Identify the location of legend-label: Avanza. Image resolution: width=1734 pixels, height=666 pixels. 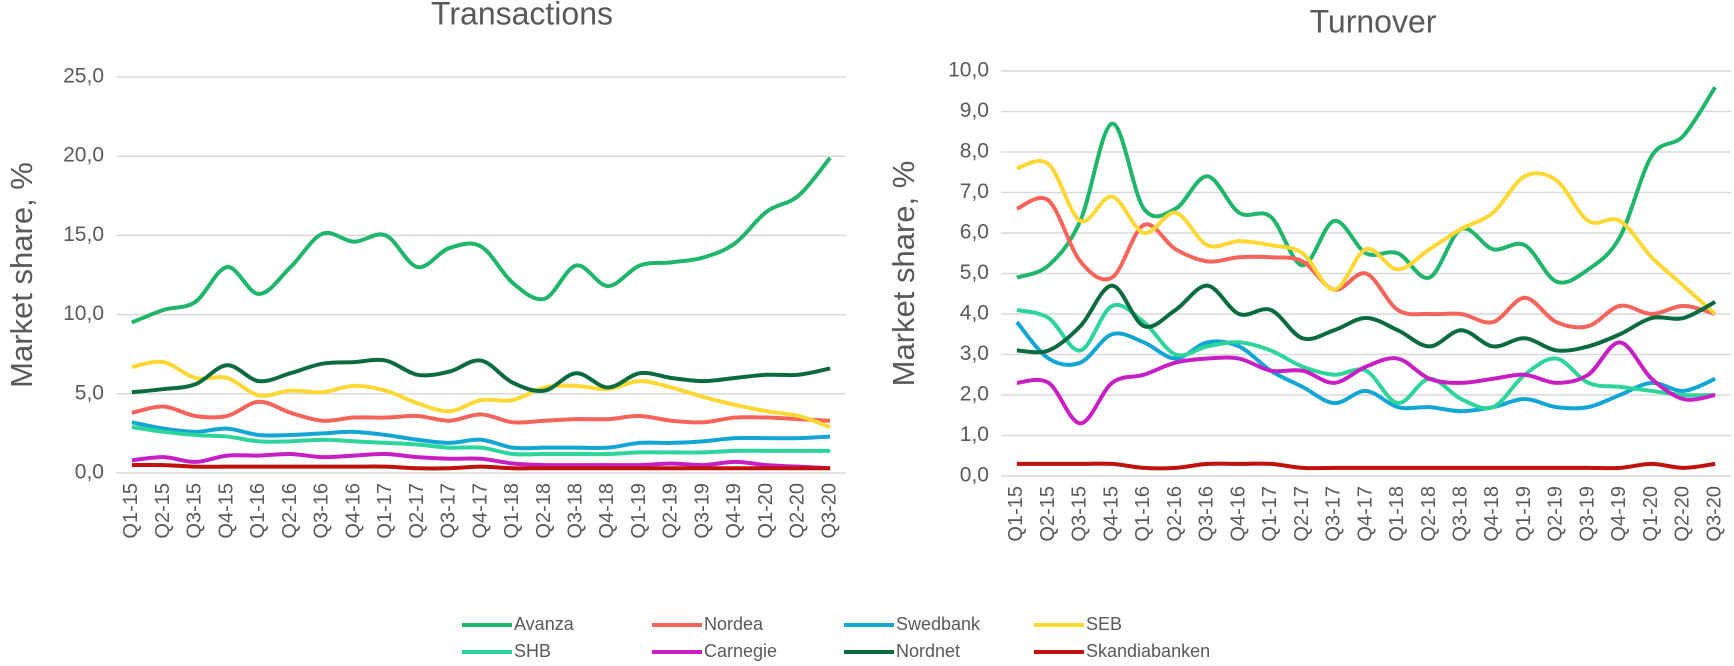
(544, 624).